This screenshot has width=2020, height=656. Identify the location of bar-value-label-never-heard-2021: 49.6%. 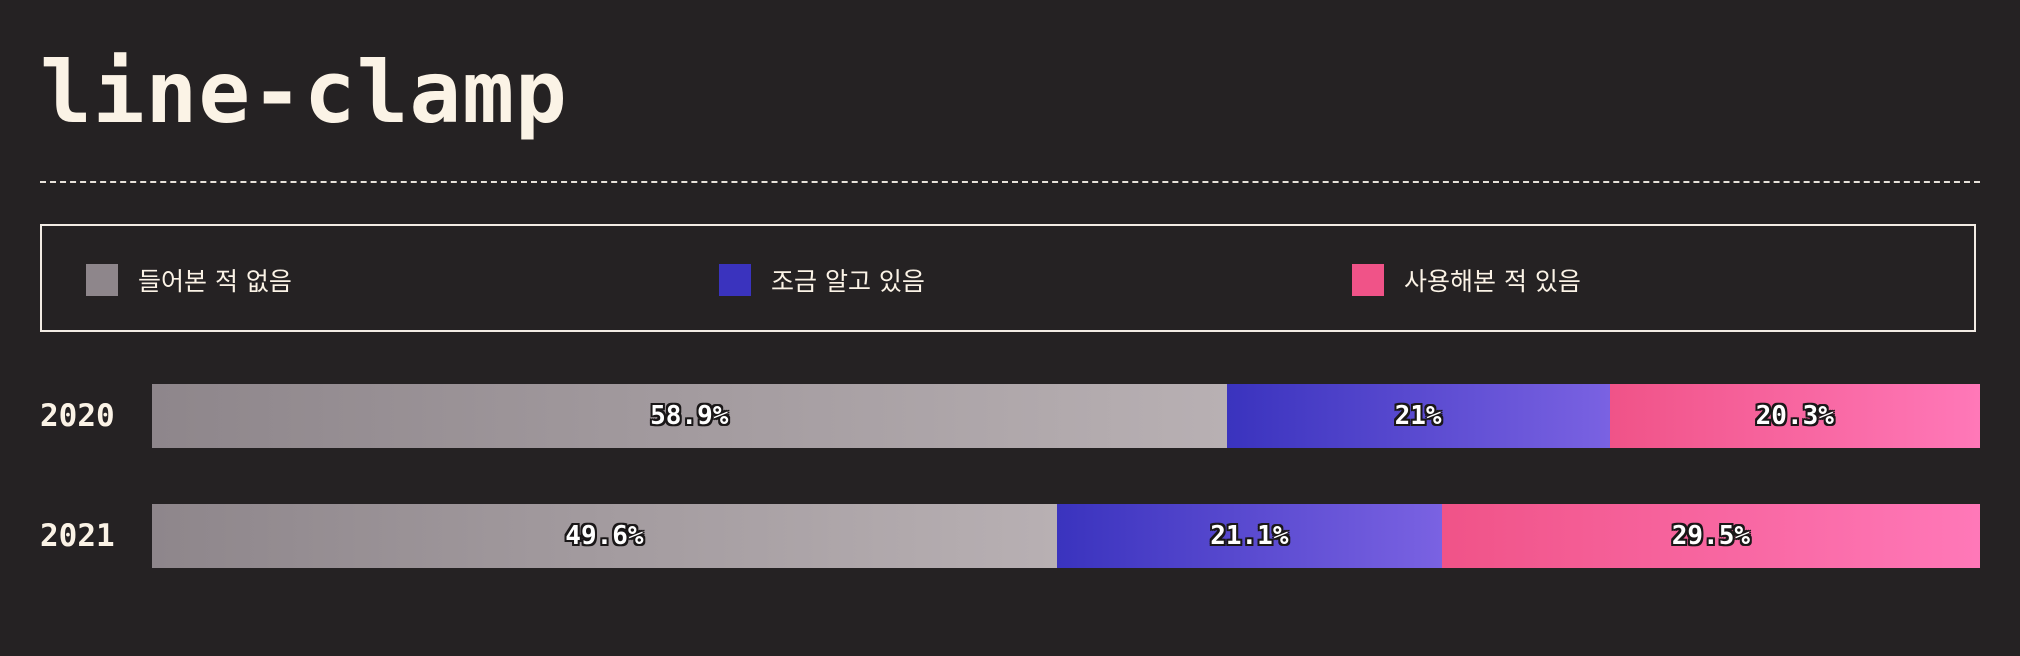
(604, 536).